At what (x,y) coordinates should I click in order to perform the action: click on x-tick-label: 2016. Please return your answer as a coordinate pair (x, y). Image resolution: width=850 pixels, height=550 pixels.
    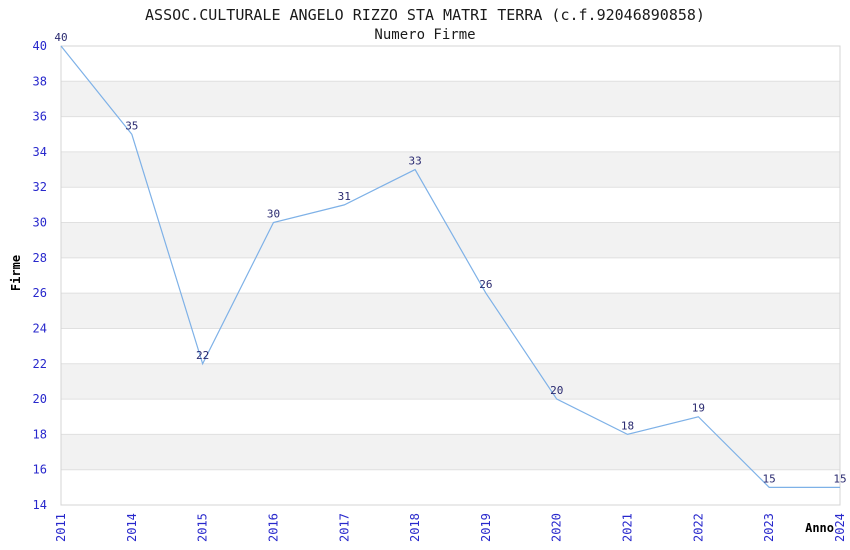
    Looking at the image, I should click on (273, 527).